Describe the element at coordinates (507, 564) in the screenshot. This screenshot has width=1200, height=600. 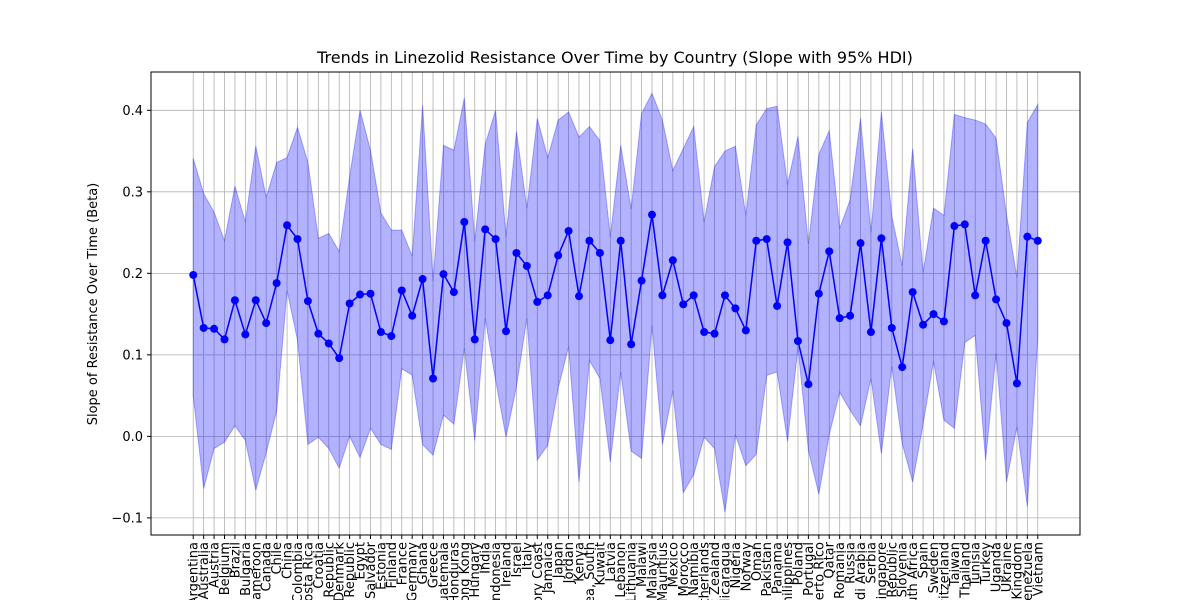
I see `x-tick-label: Ireland` at that location.